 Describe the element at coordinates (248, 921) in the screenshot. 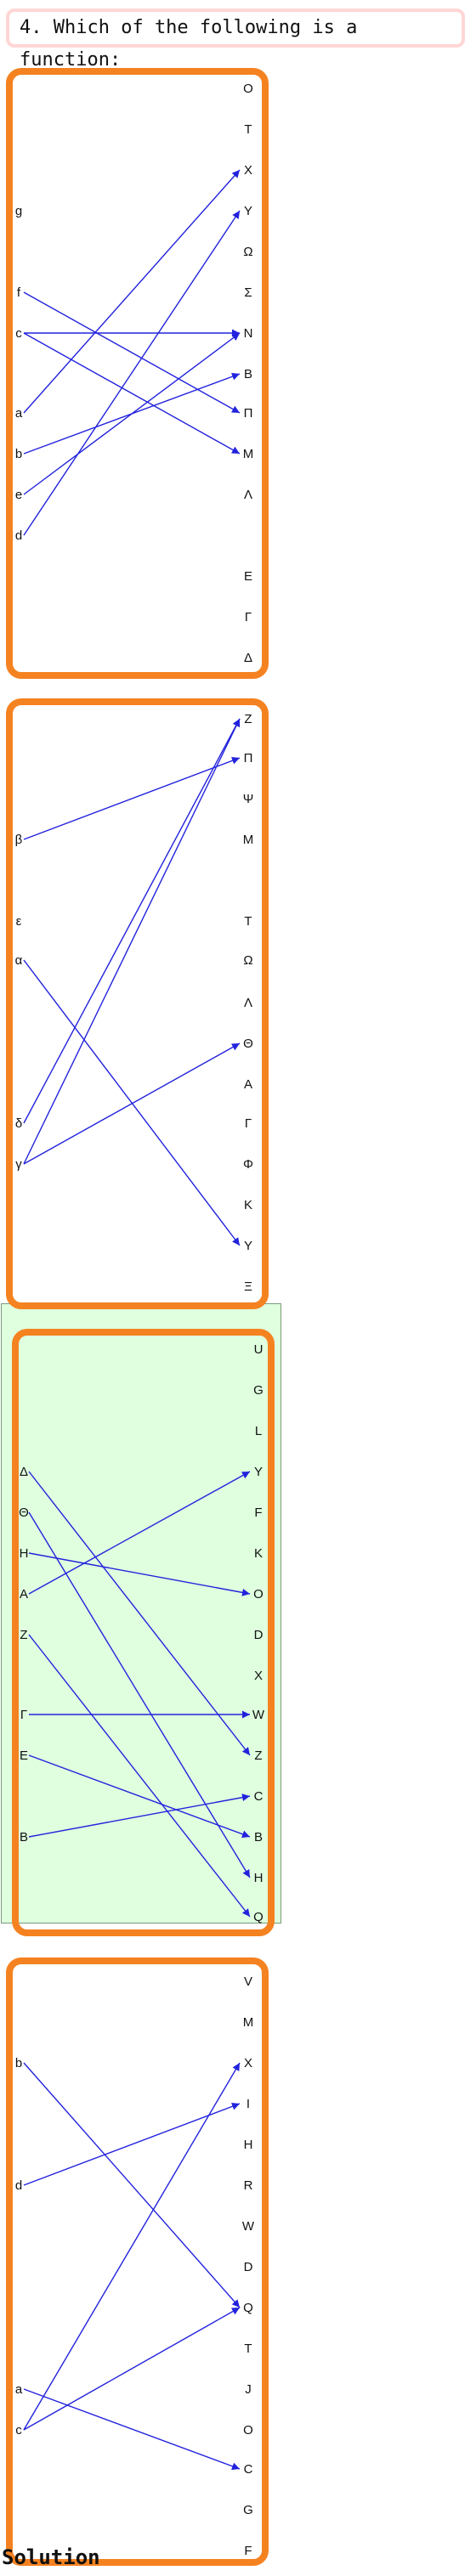

I see `codomain-label-2-4: T` at that location.